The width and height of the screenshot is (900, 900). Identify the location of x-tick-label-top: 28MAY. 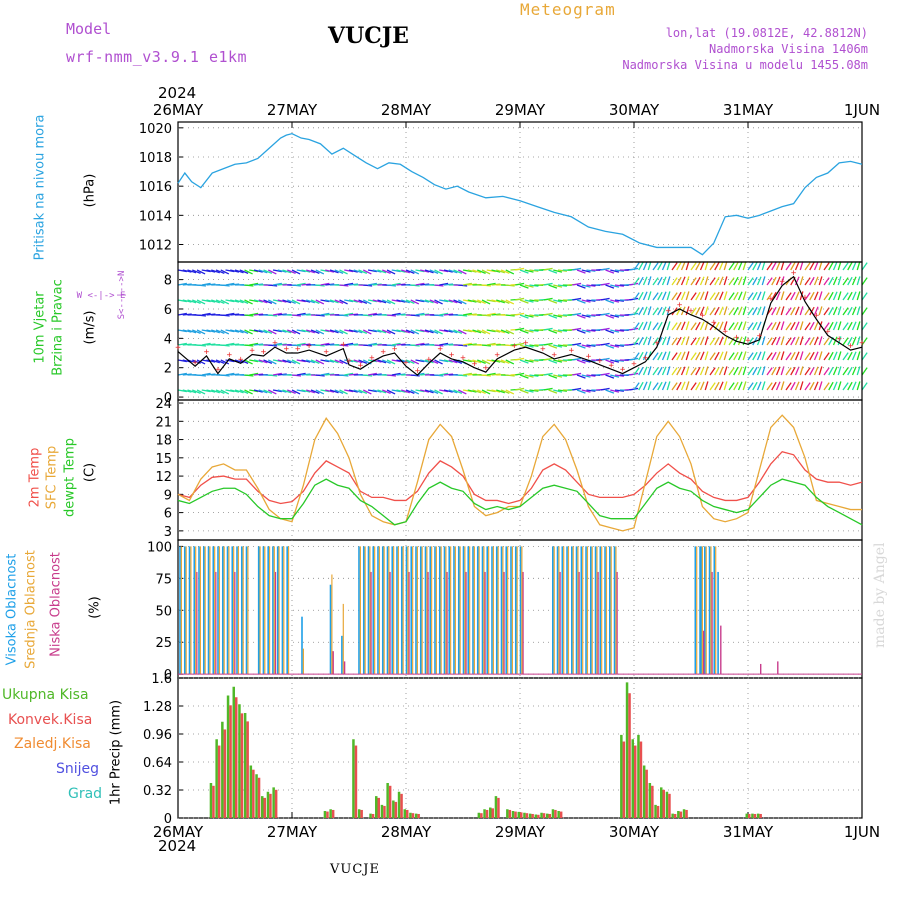
(406, 110).